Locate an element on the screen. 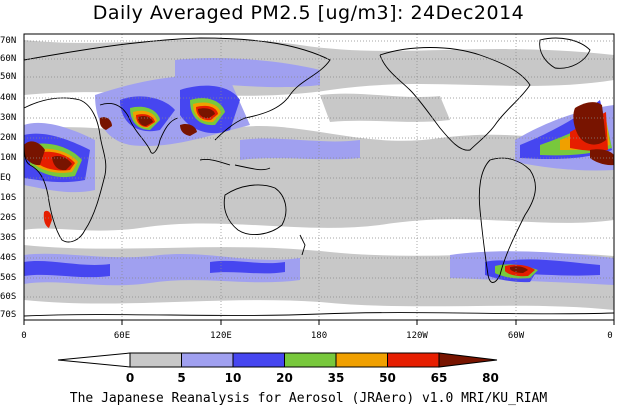 Image resolution: width=617 pixels, height=410 pixels. lon-label: 120W is located at coordinates (417, 336).